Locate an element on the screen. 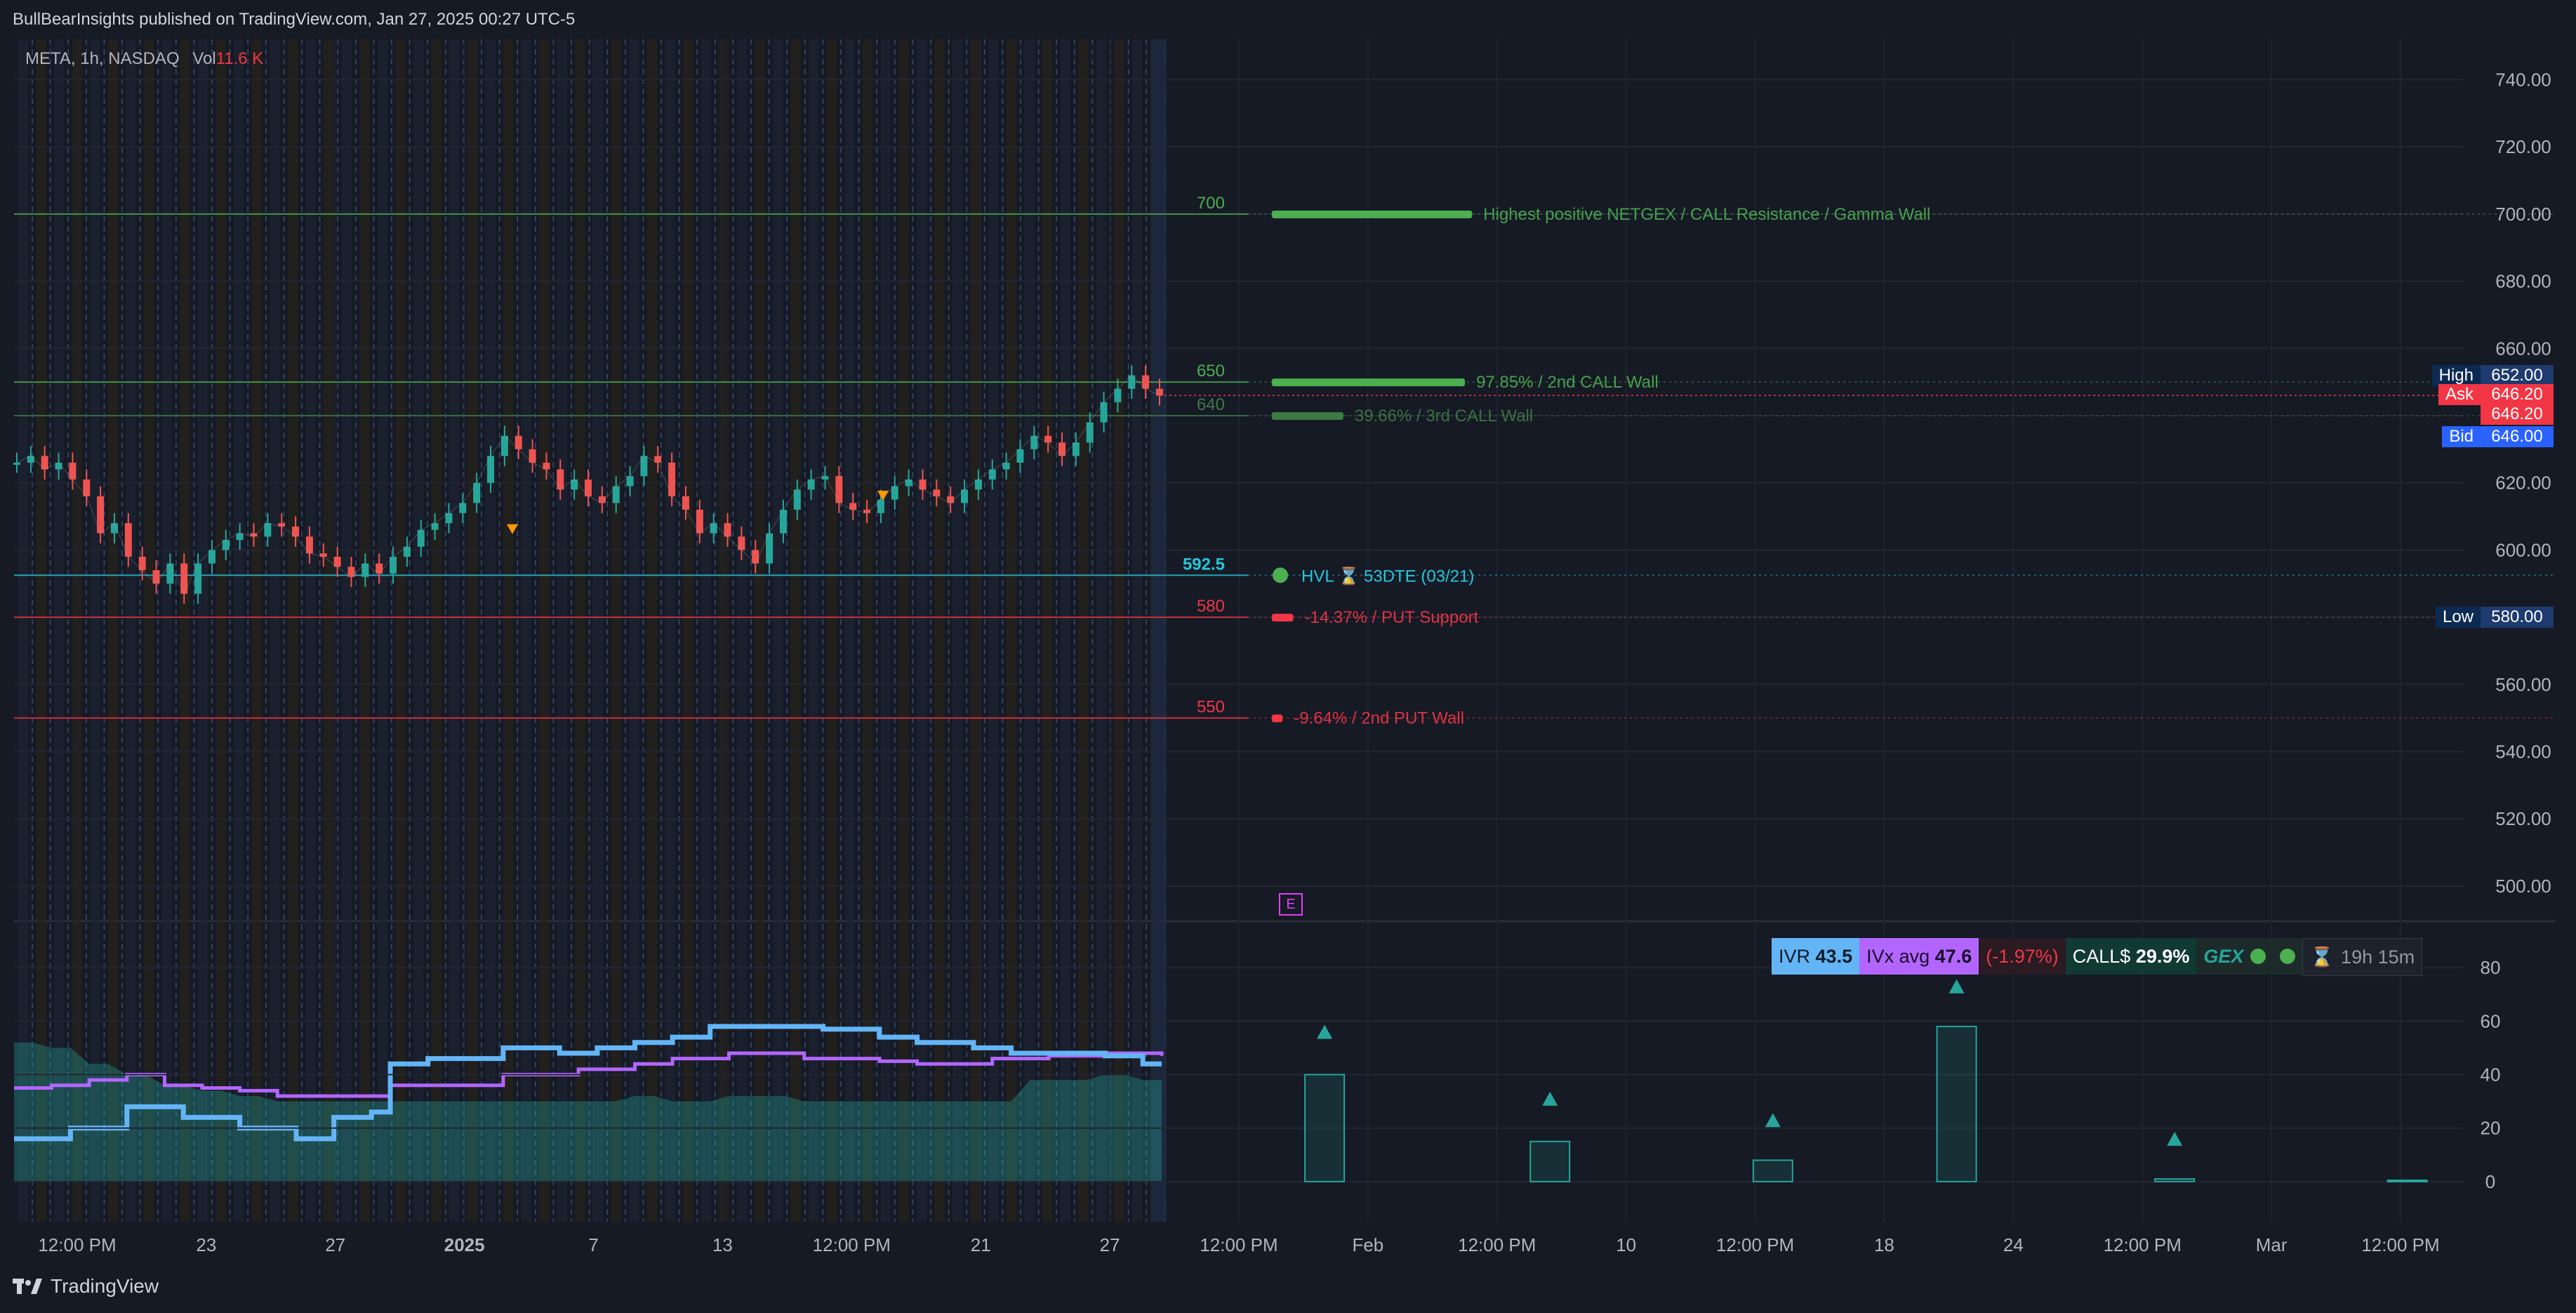 The width and height of the screenshot is (2576, 1313). indicator-tick-label: 40 is located at coordinates (2491, 1074).